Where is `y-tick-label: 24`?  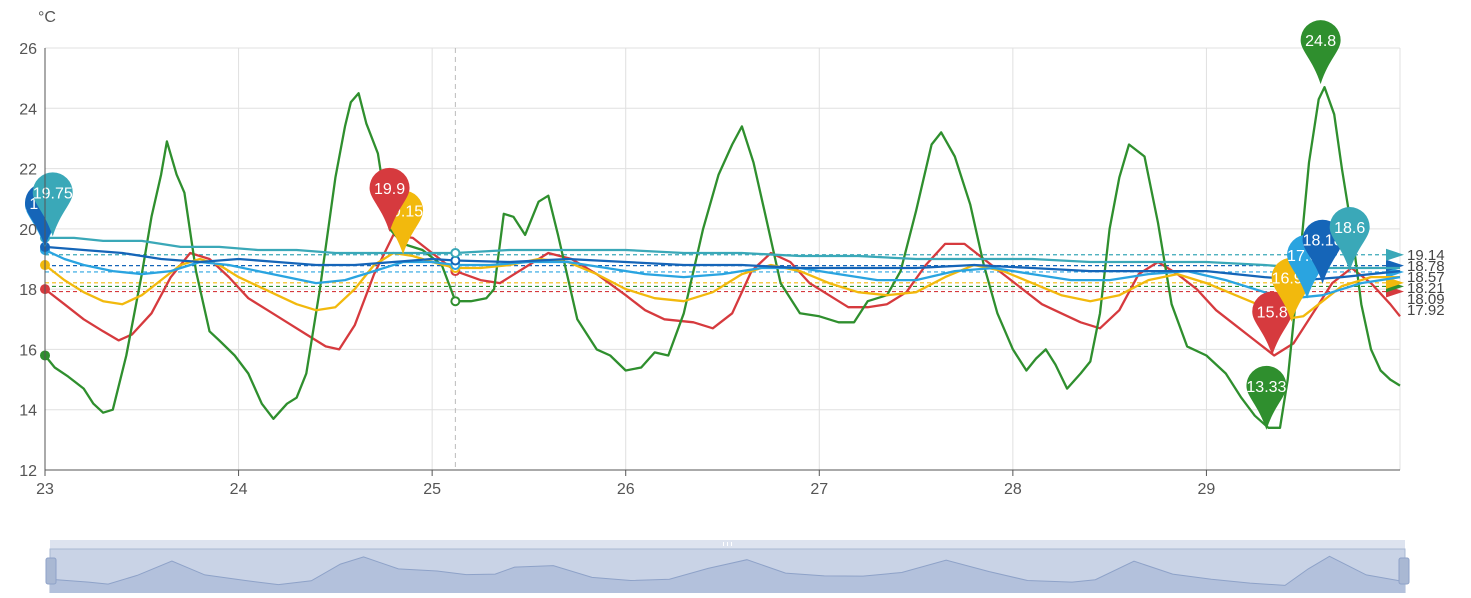
y-tick-label: 24 is located at coordinates (28, 109).